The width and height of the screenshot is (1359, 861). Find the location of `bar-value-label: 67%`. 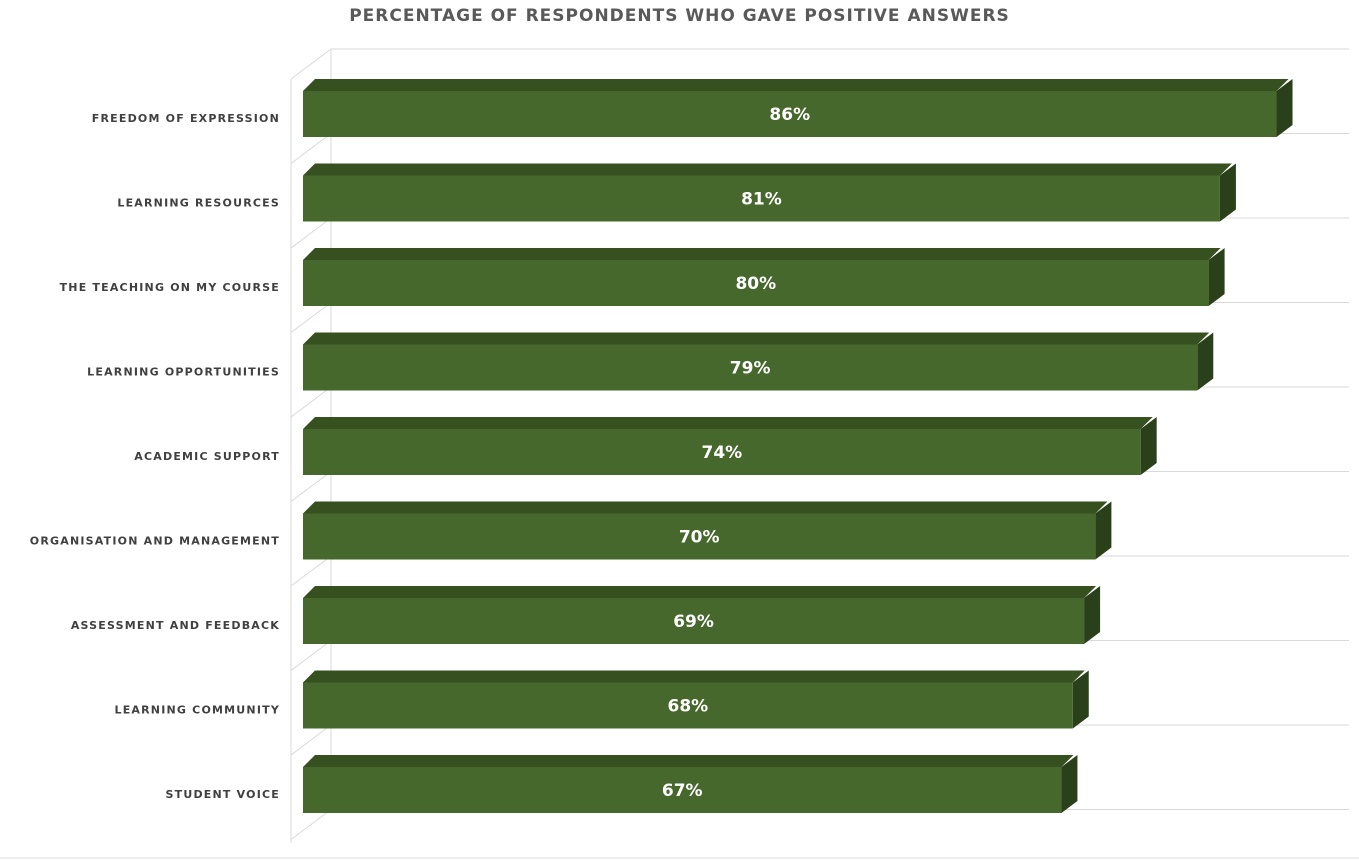

bar-value-label: 67% is located at coordinates (682, 791).